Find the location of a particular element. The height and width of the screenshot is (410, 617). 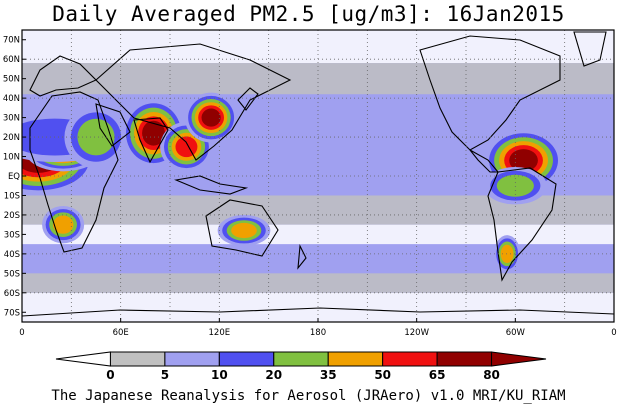

lat-tick-label: 10S is located at coordinates (12, 196).